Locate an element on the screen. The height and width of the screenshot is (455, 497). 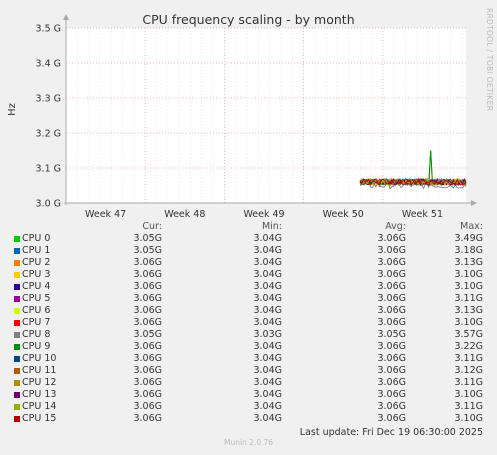
legend-max-value: 3.49G is located at coordinates (468, 238).